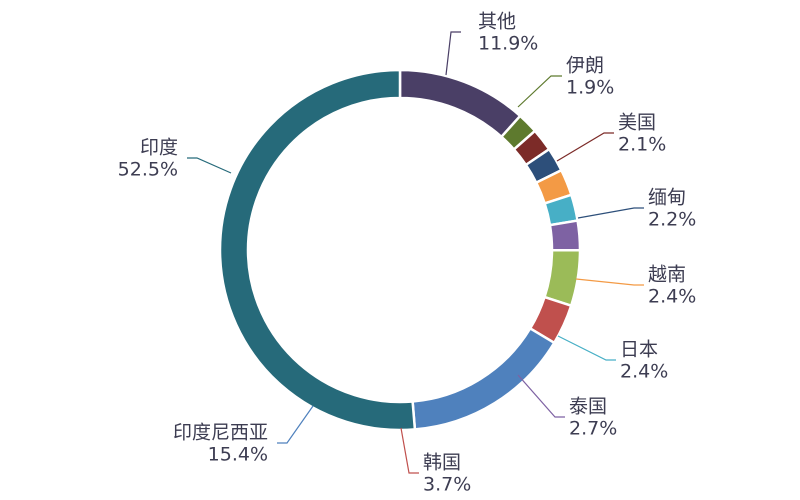 The width and height of the screenshot is (800, 500). I want to click on slice-value-label: 15.4%, so click(238, 455).